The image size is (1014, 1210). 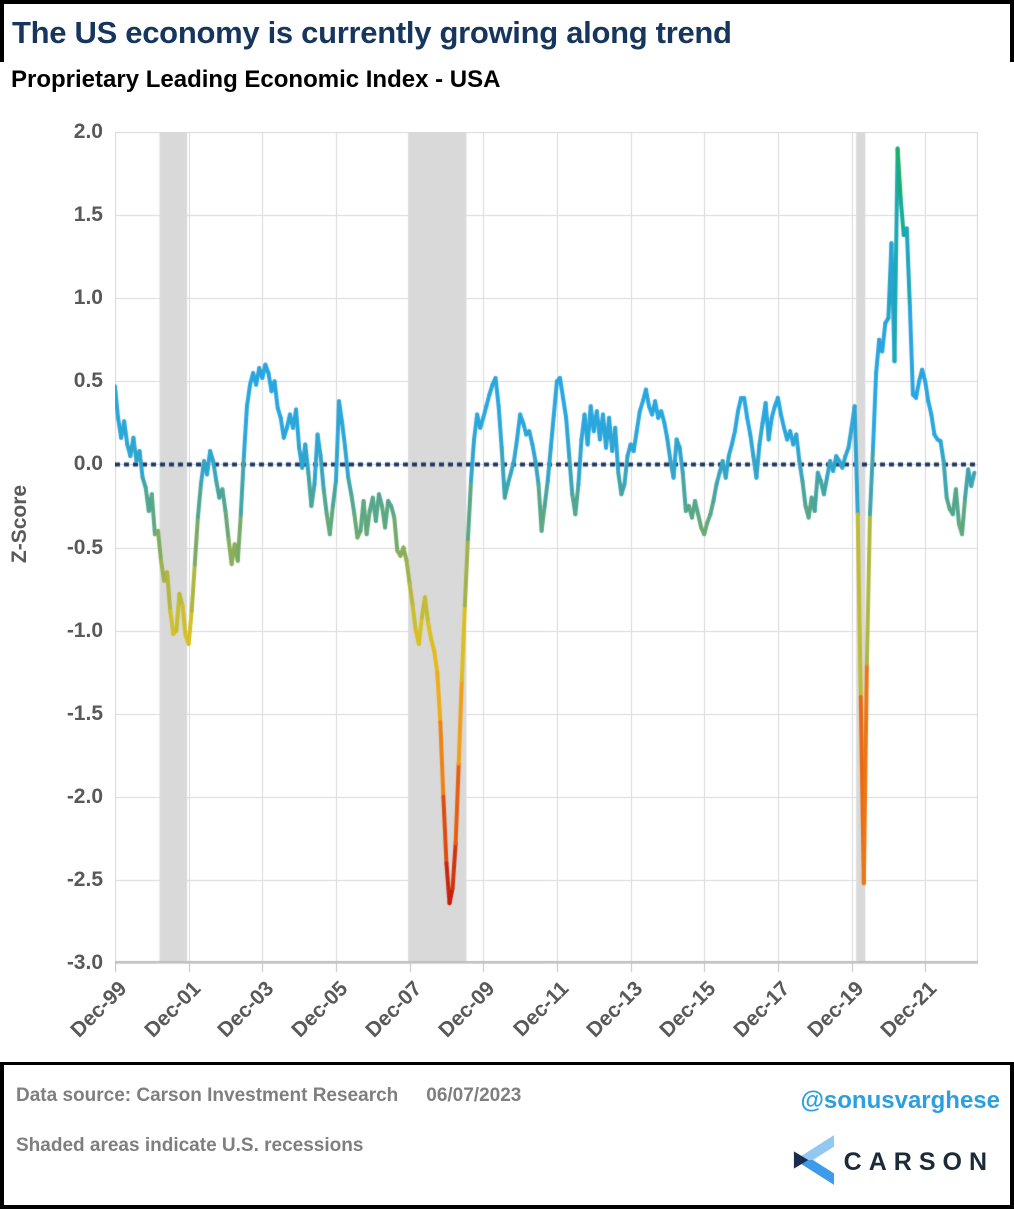 I want to click on x-tick-label: Dec-03, so click(x=246, y=1009).